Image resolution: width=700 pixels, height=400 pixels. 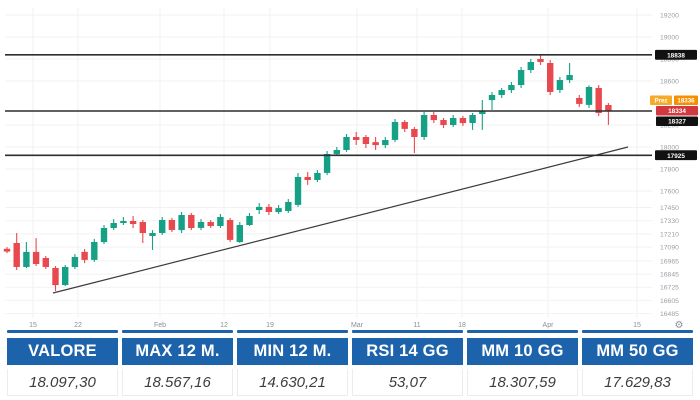 What do you see at coordinates (669, 274) in the screenshot?
I see `svg-text: 16845` at bounding box center [669, 274].